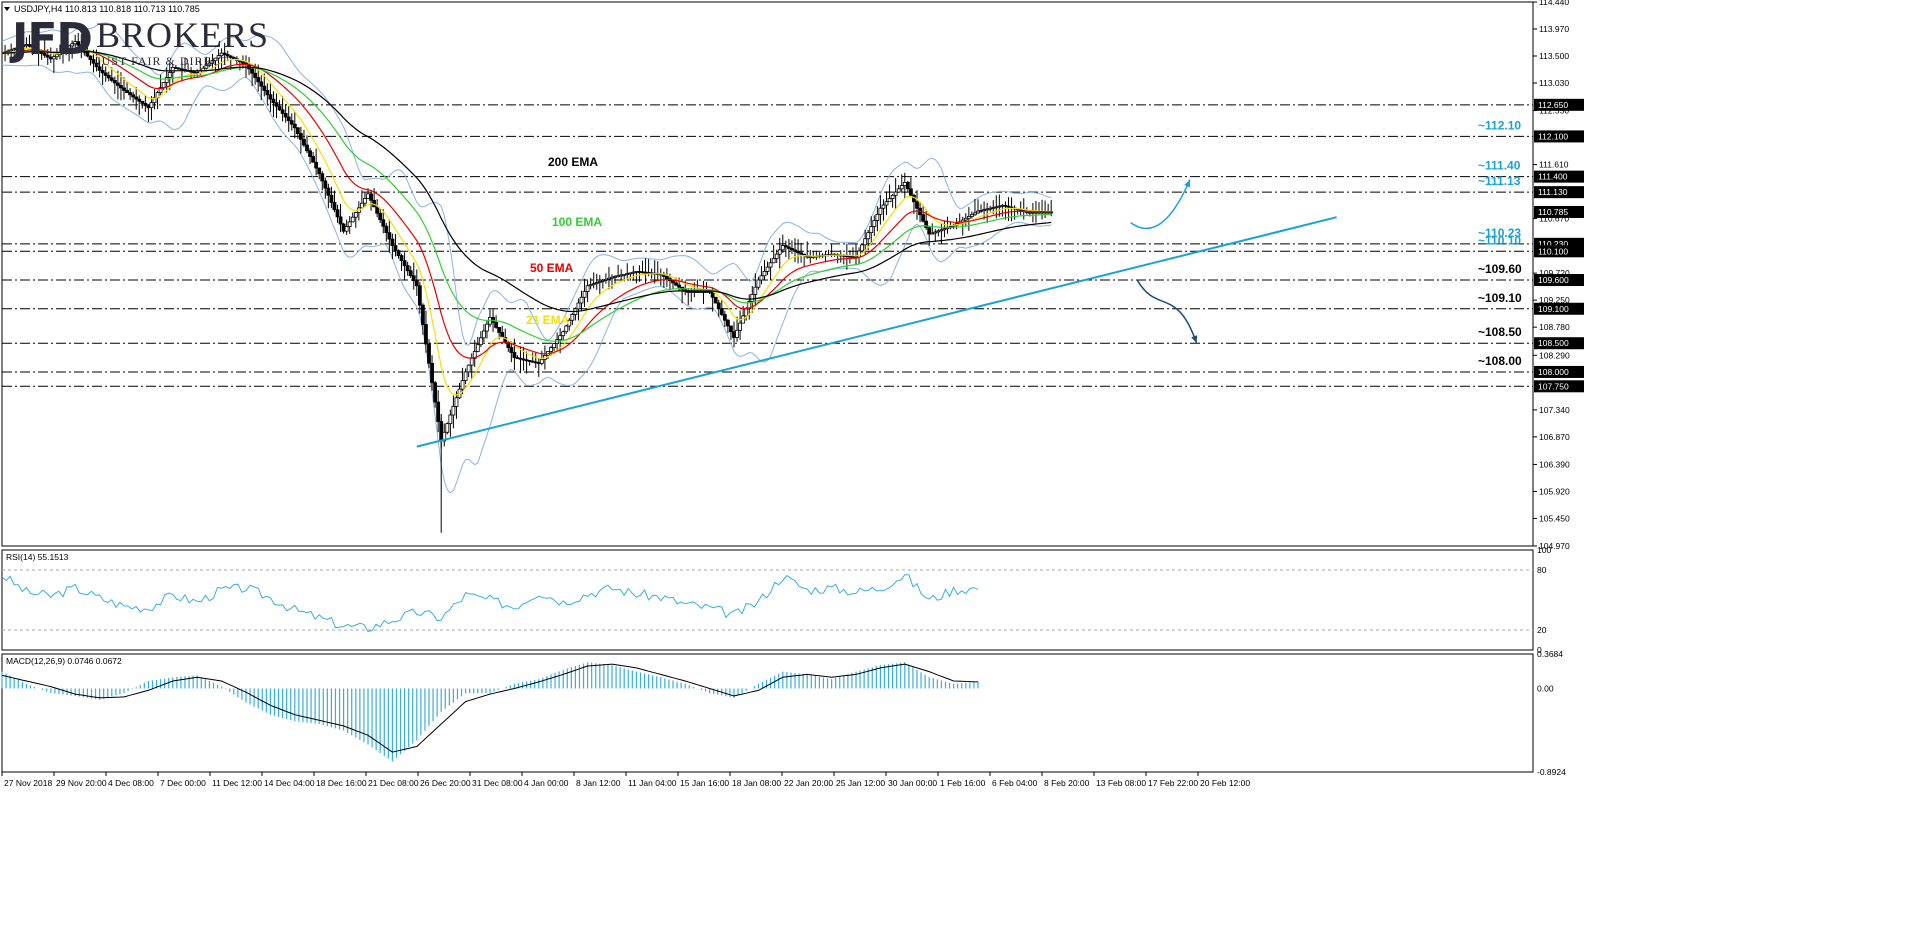  Describe the element at coordinates (37, 557) in the screenshot. I see `rsi-header: RSI(14) 55.1513` at that location.